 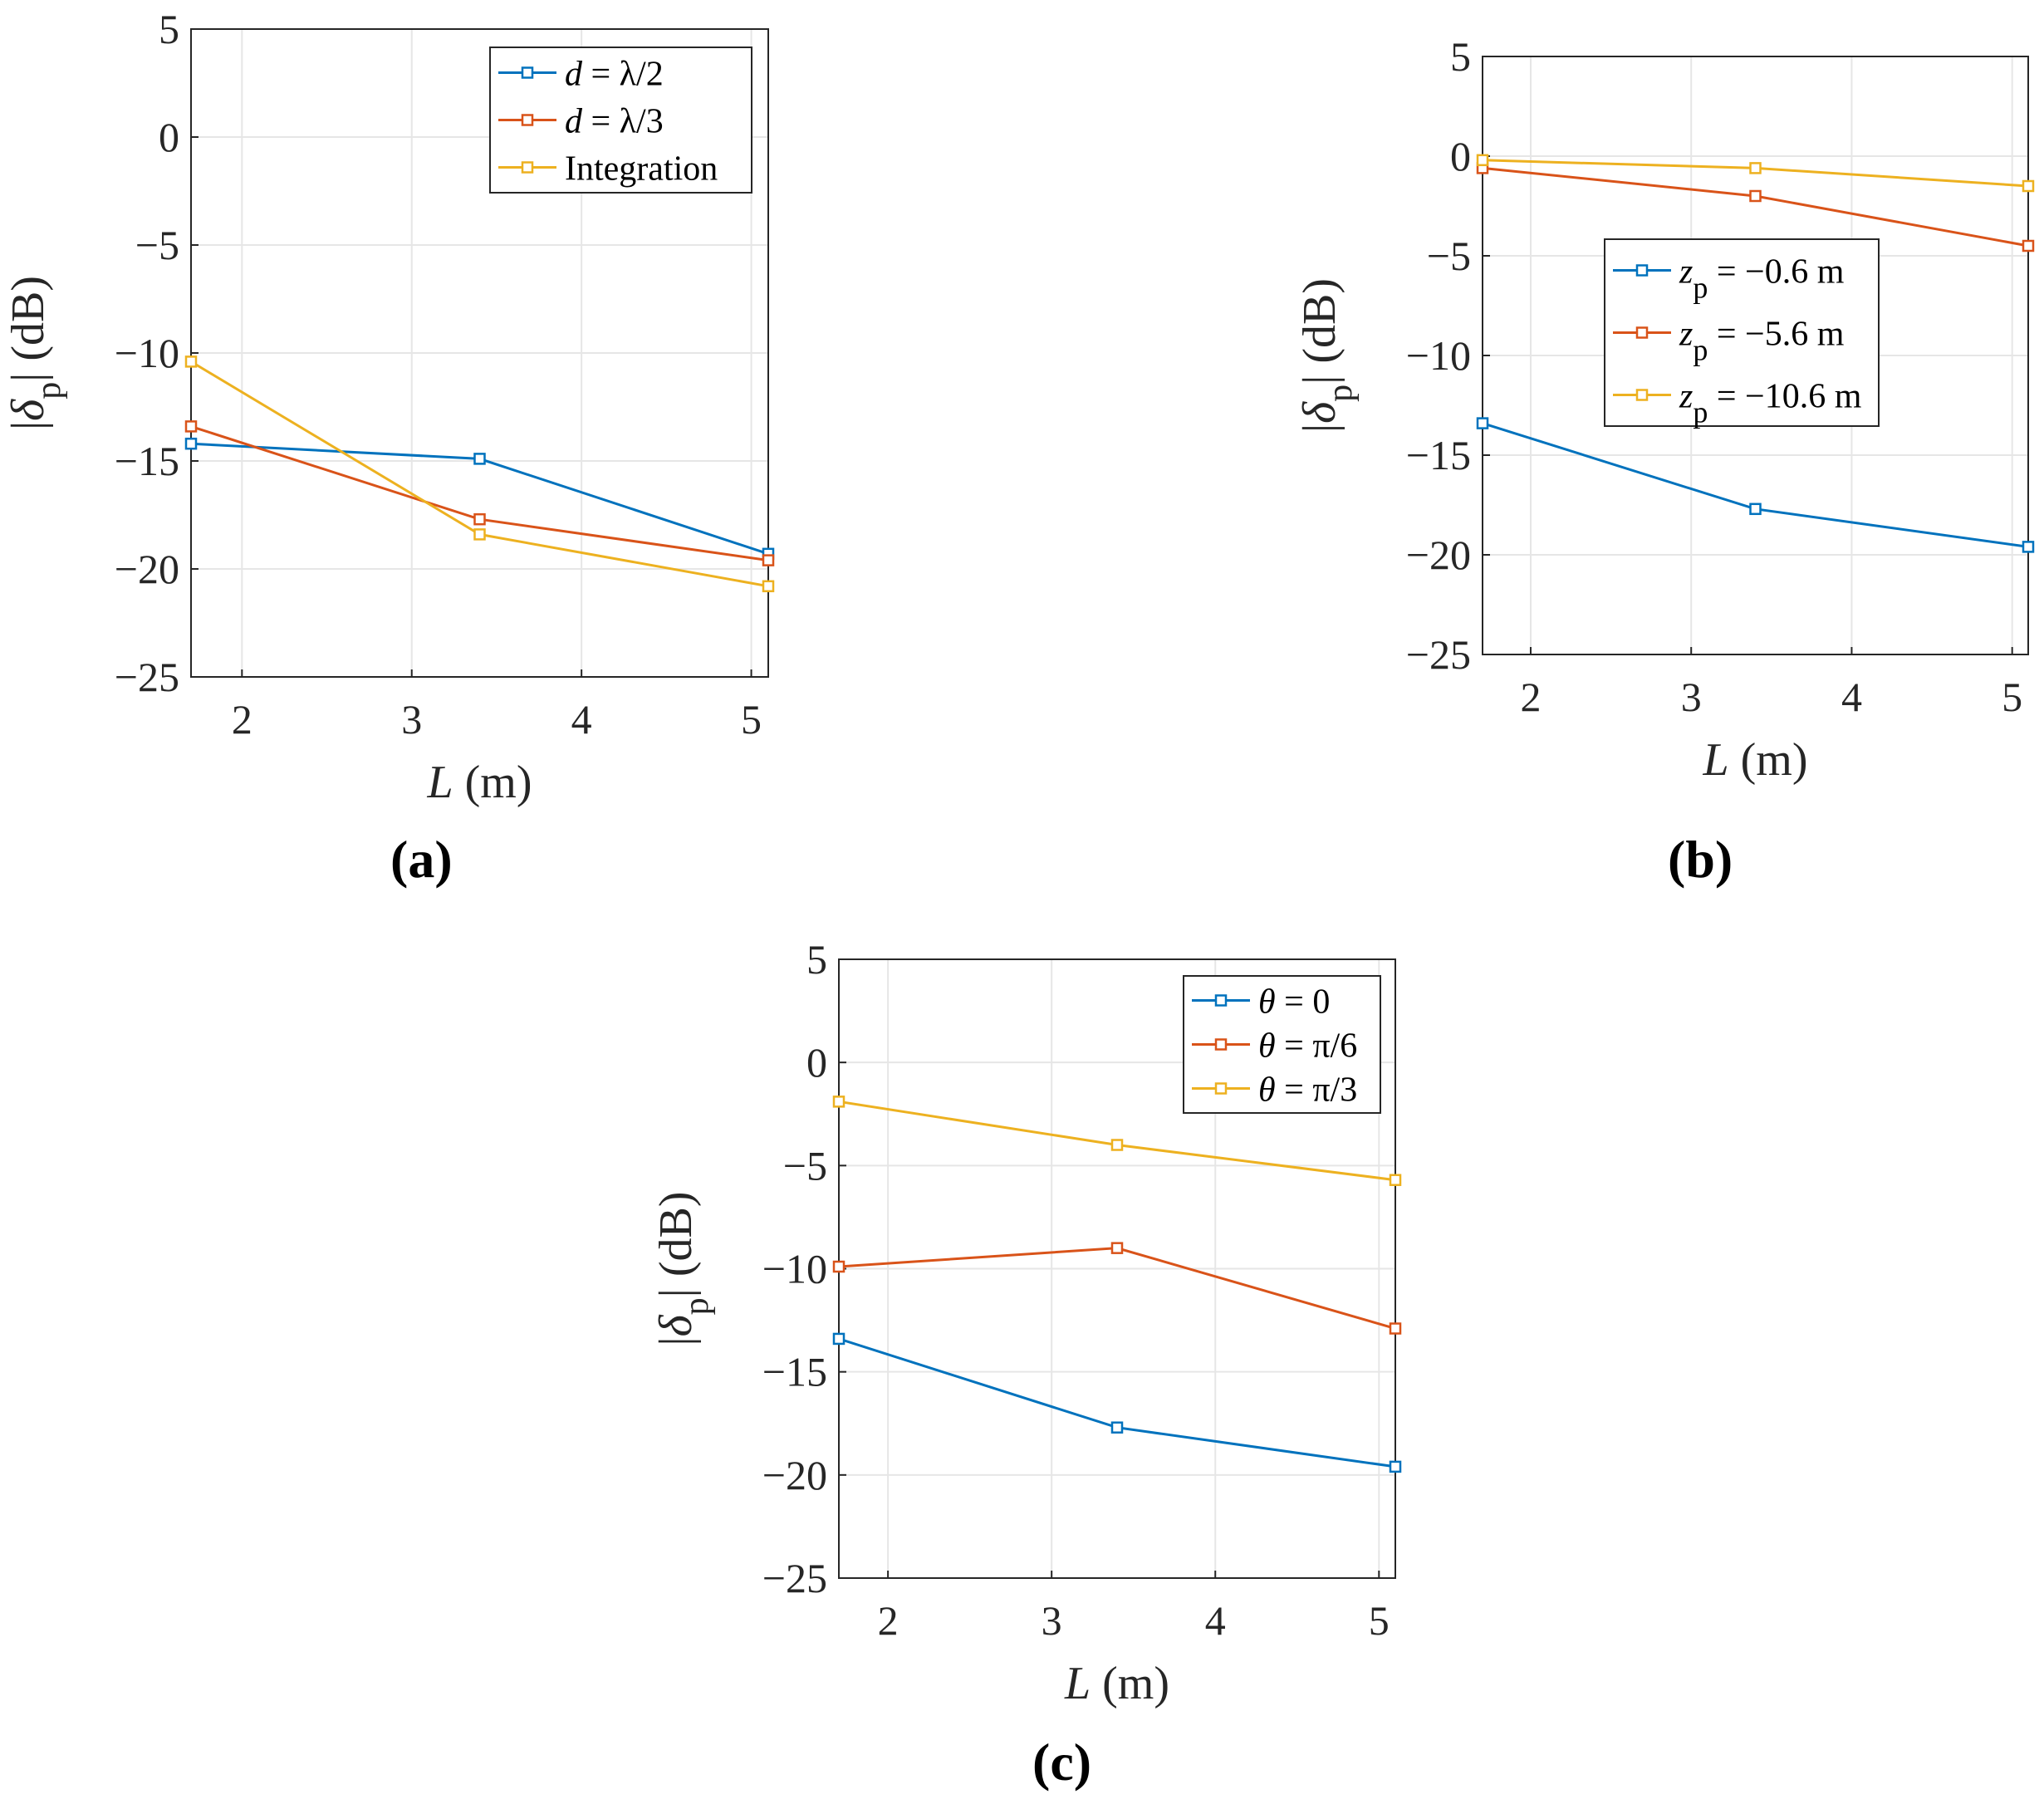 What do you see at coordinates (1294, 1002) in the screenshot?
I see `legend-entry: θ = 0` at bounding box center [1294, 1002].